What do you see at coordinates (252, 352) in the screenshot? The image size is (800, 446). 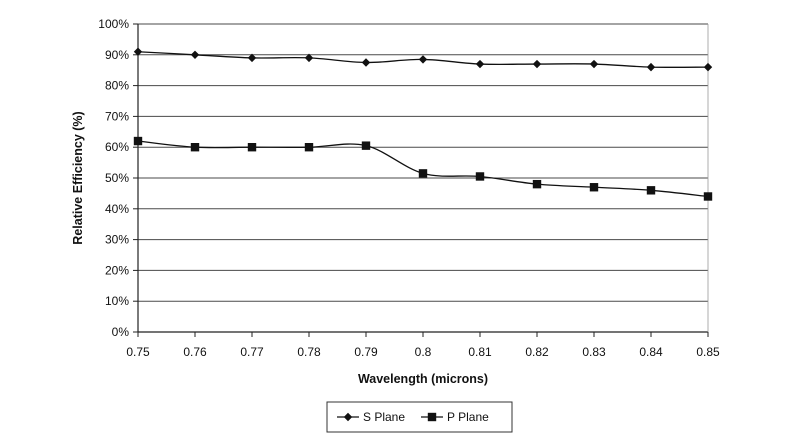 I see `x-tick-label: 0.77` at bounding box center [252, 352].